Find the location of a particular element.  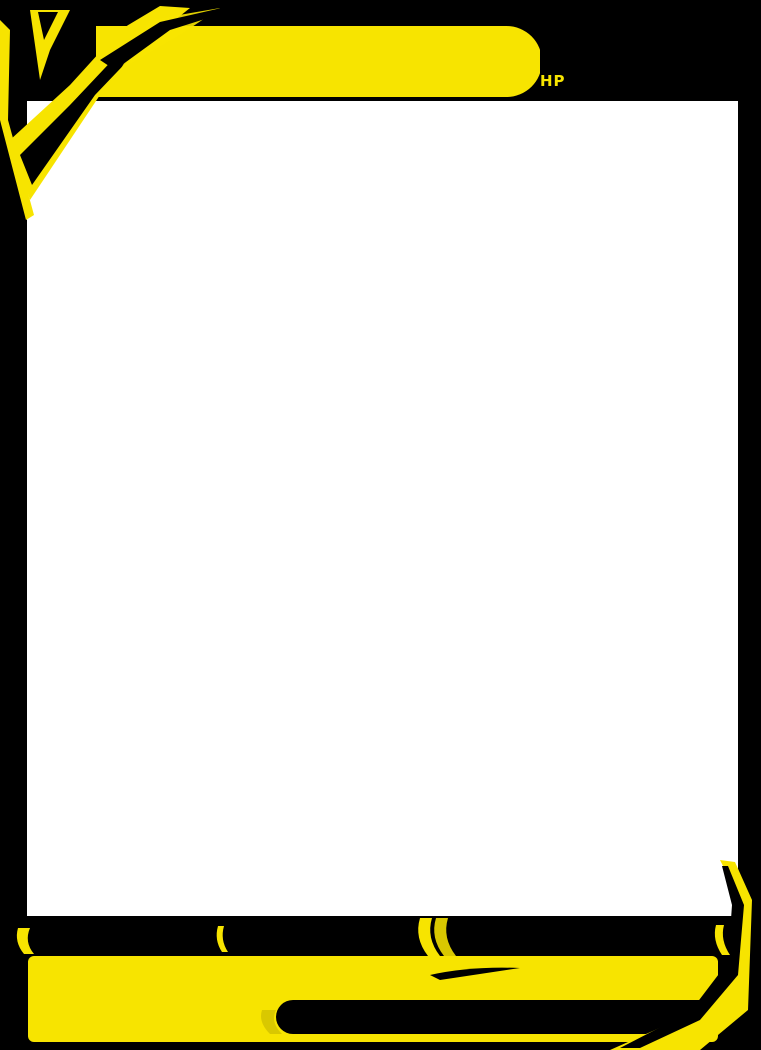

info-bar-left is located at coordinates (125, 939).